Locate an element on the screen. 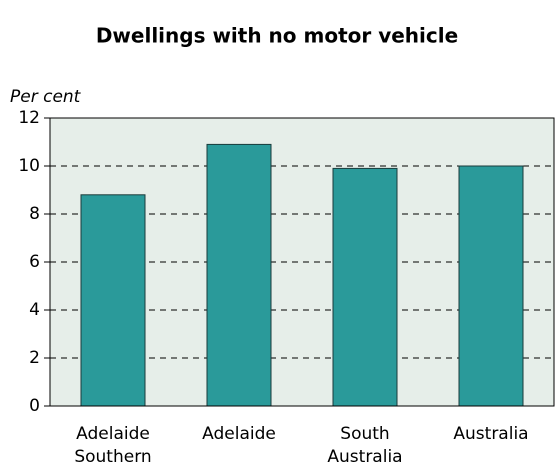 The image size is (555, 470). x-tick-label: South is located at coordinates (364, 434).